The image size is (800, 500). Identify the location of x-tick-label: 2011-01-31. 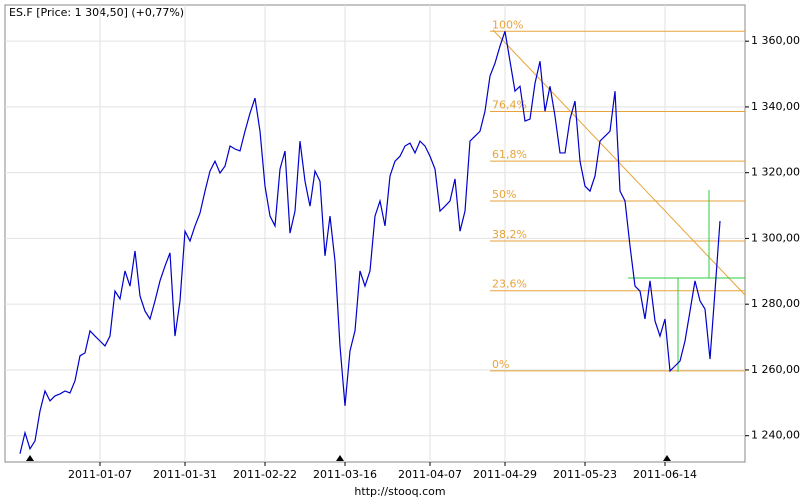
(185, 474).